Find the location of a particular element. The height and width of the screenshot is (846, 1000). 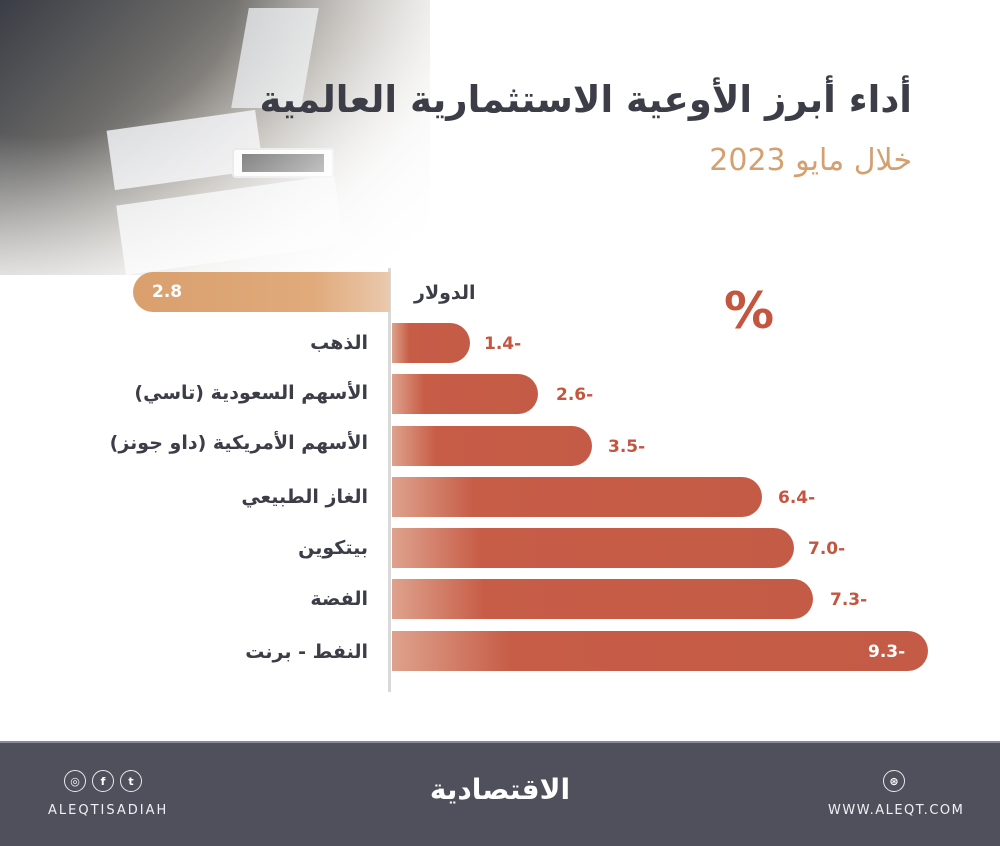

bar-label: الذهب is located at coordinates (339, 343).